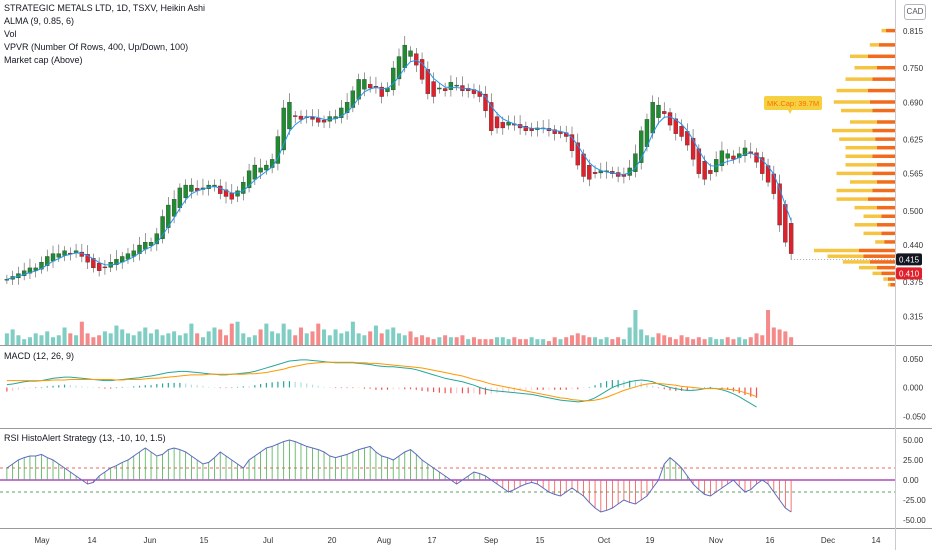  What do you see at coordinates (650, 540) in the screenshot?
I see `x-tick-label: 19` at bounding box center [650, 540].